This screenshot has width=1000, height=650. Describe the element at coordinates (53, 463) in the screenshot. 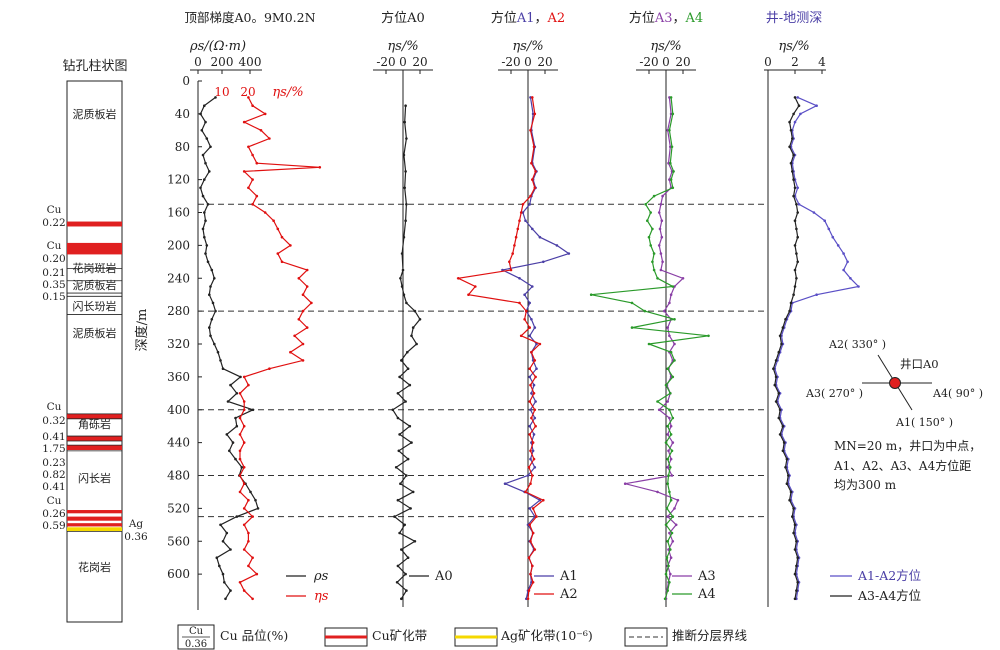

I see `cu-grade-label: 0.23` at that location.